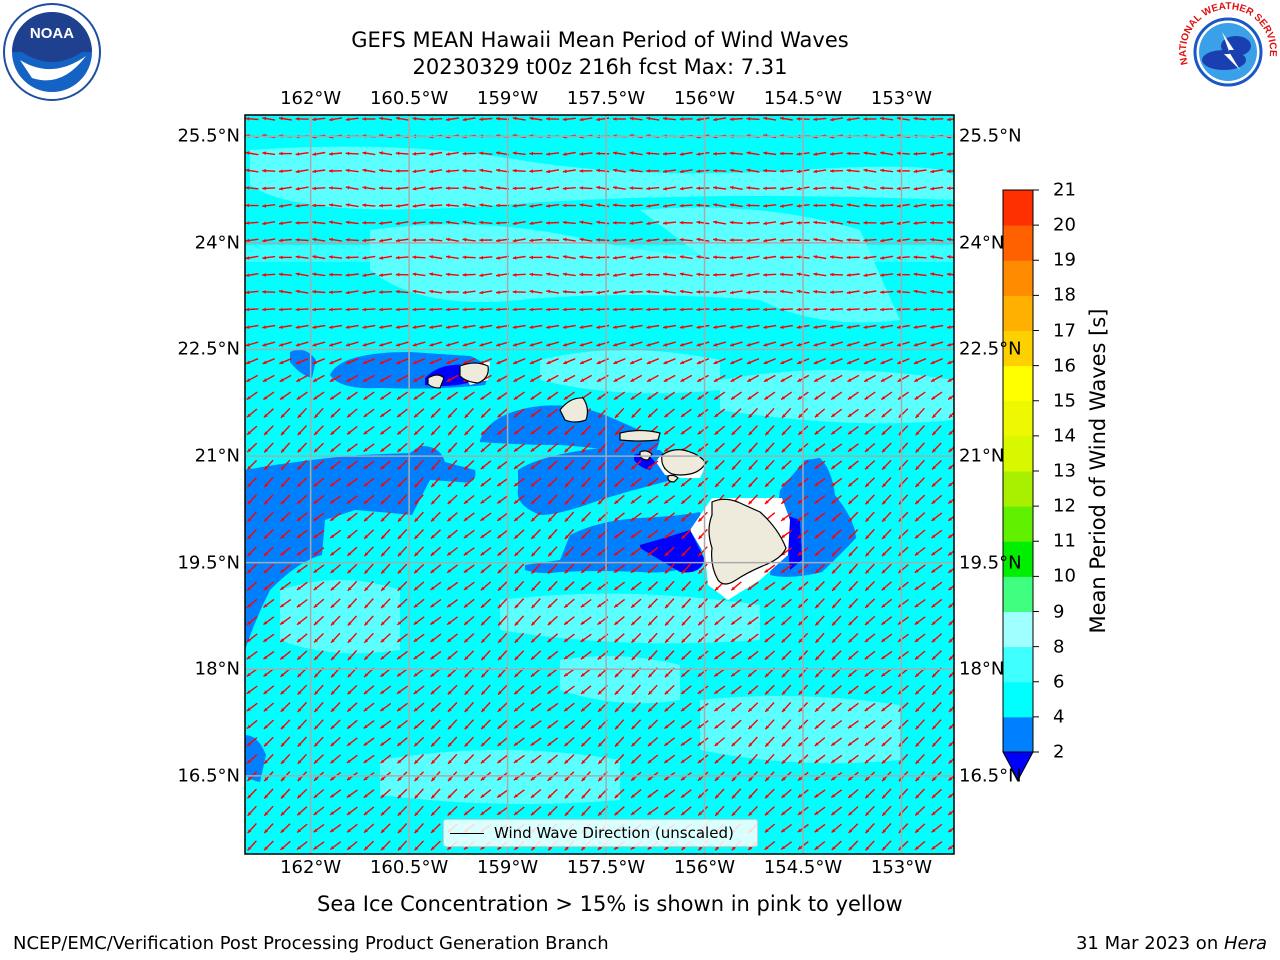  I want to click on colorbar-tick-label: 18, so click(1064, 295).